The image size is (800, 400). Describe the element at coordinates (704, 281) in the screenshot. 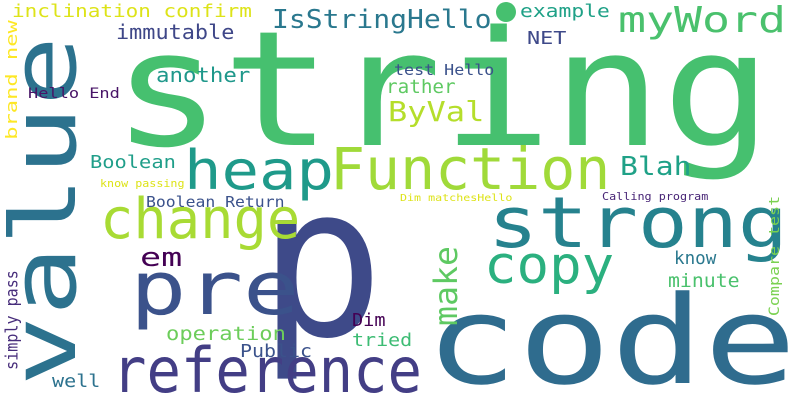

I see `word-minute: minute` at that location.